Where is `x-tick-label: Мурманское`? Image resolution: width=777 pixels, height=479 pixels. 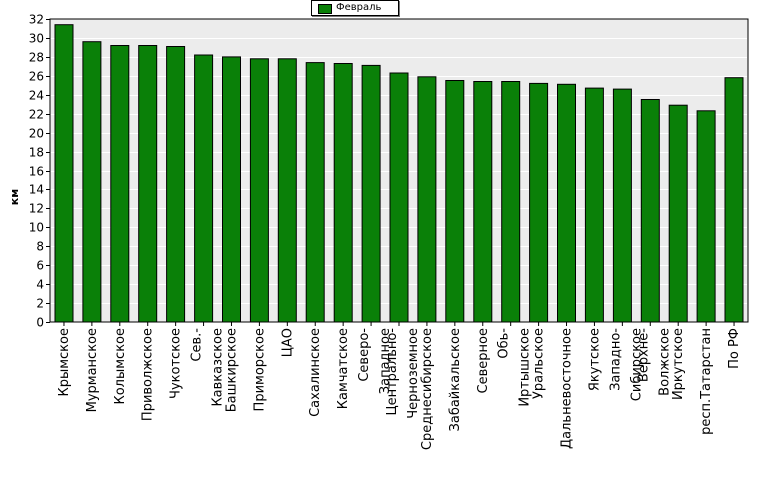
x-tick-label: Мурманское is located at coordinates (92, 370).